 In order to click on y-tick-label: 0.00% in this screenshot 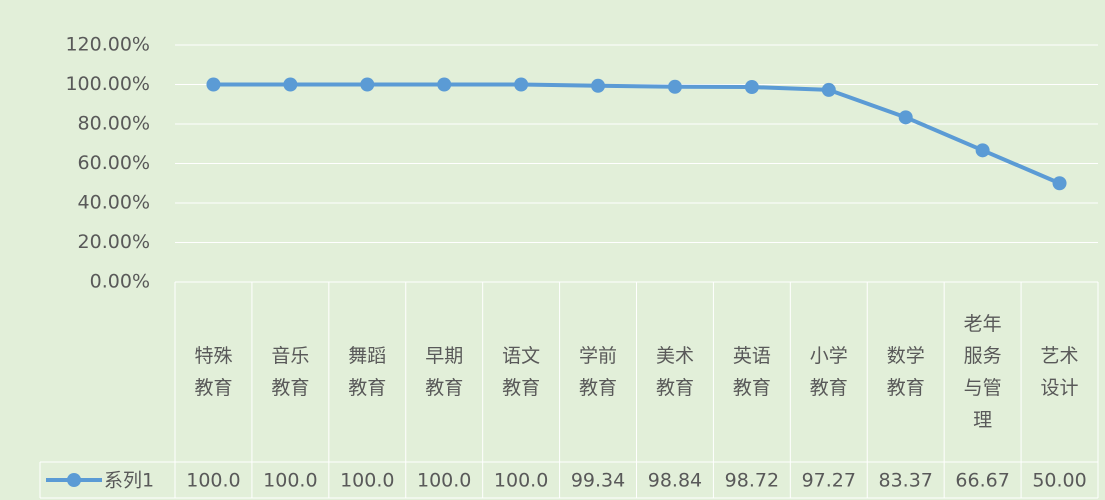, I will do `click(120, 282)`.